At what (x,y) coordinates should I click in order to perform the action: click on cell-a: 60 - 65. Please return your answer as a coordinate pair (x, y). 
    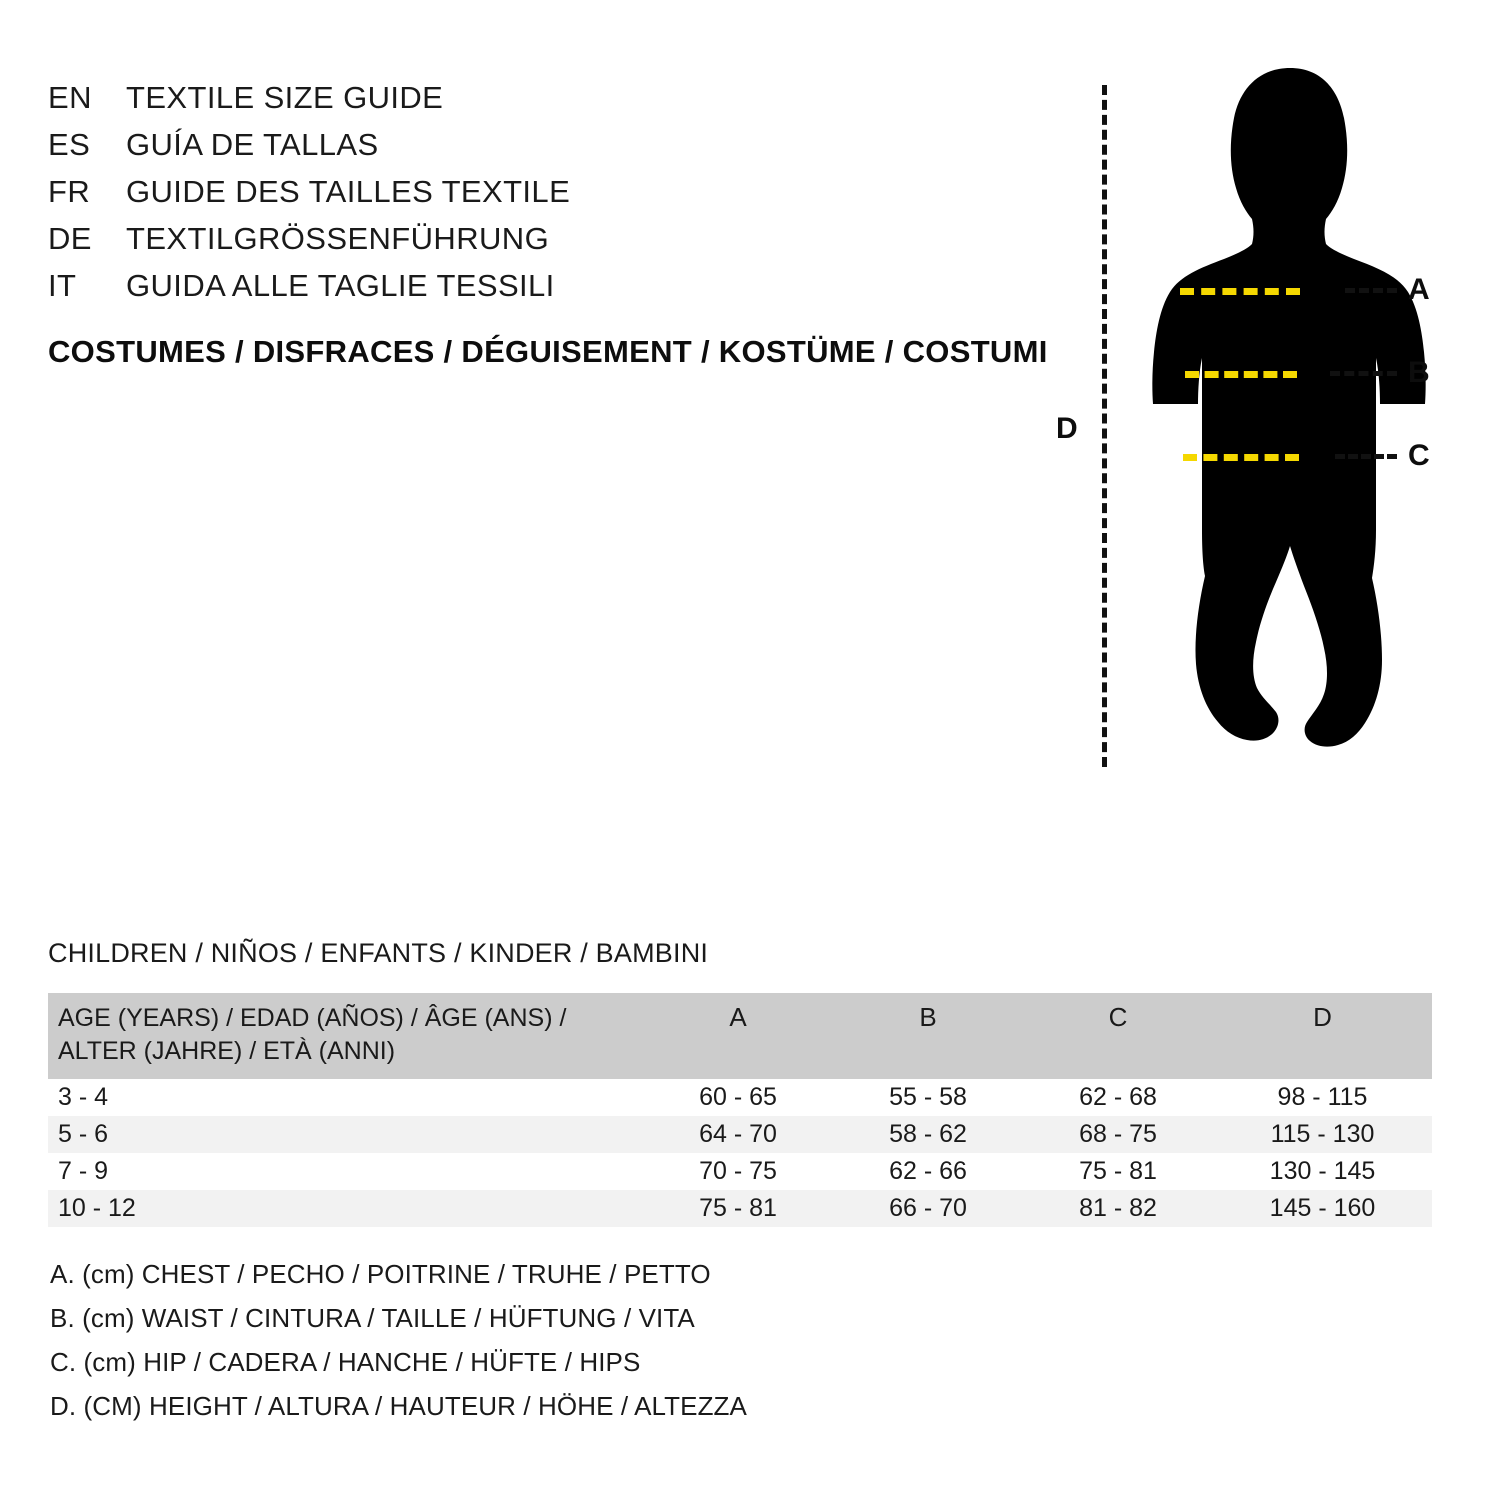
    Looking at the image, I should click on (738, 1097).